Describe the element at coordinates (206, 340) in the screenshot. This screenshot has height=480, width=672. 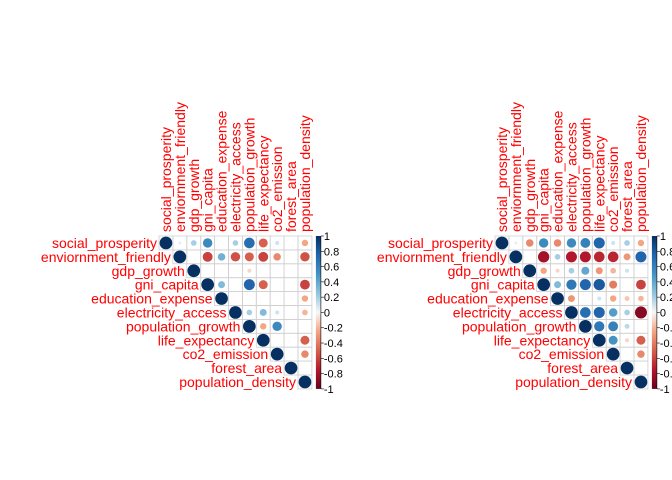
I see `row-label: life_expectancy` at that location.